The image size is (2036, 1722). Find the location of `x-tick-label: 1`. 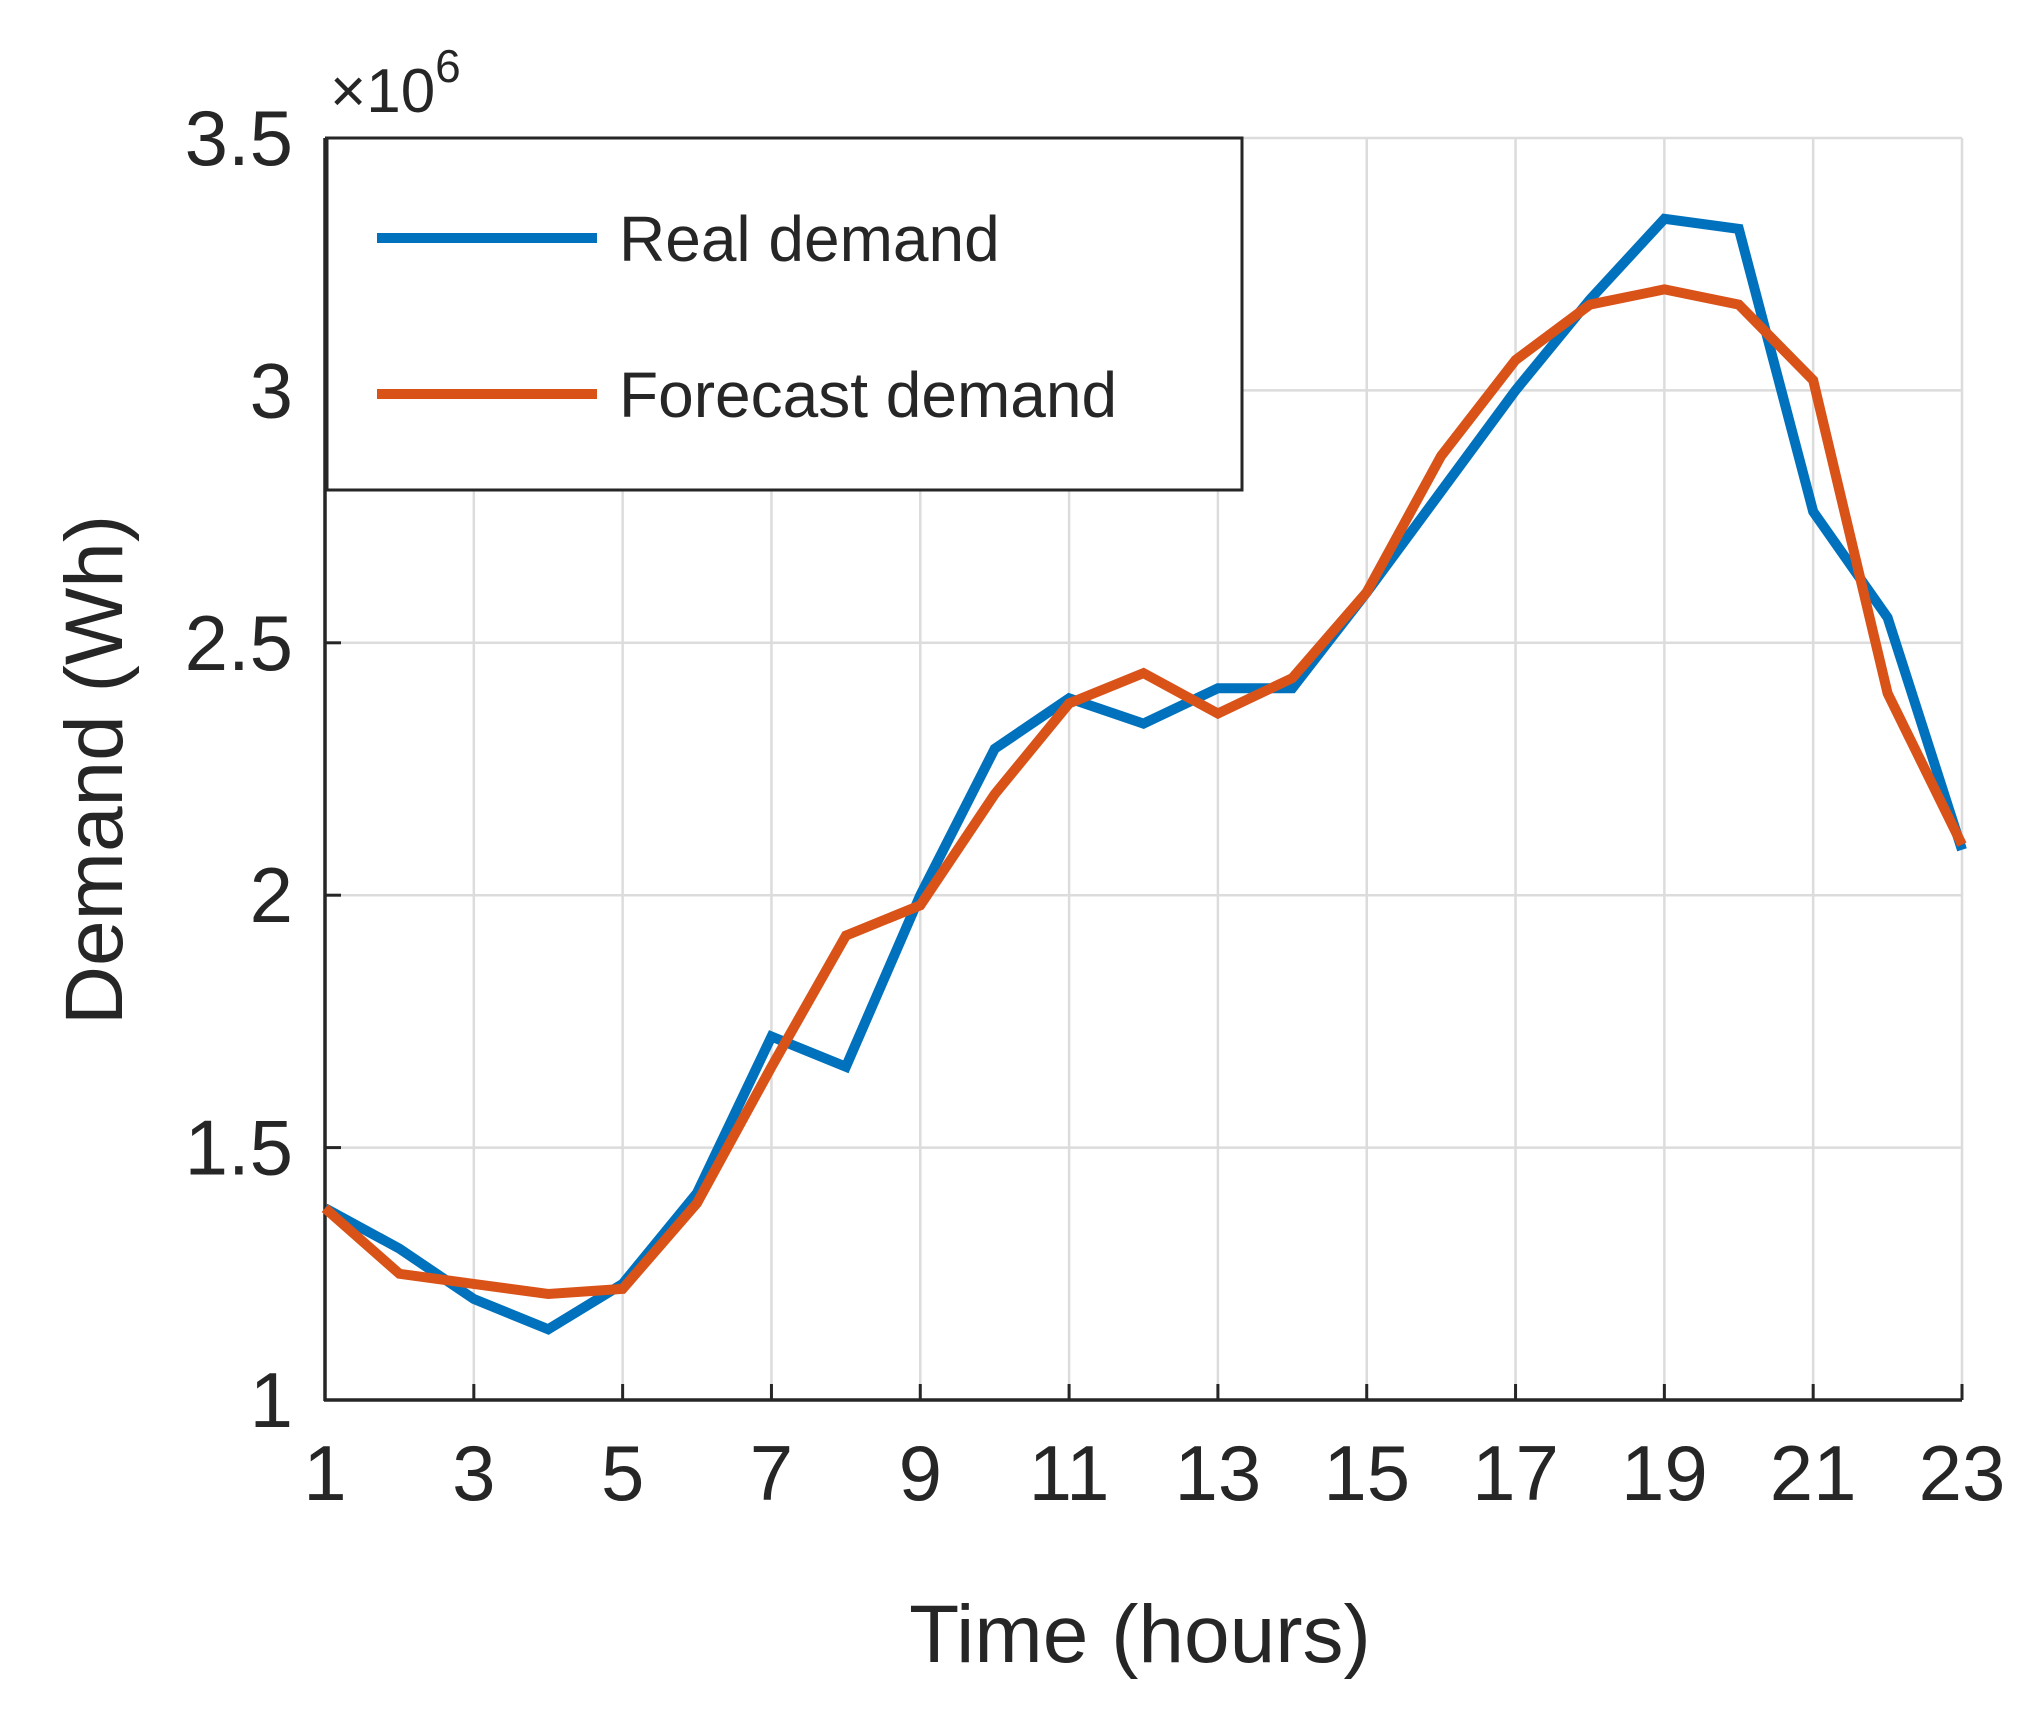

x-tick-label: 1 is located at coordinates (324, 1473).